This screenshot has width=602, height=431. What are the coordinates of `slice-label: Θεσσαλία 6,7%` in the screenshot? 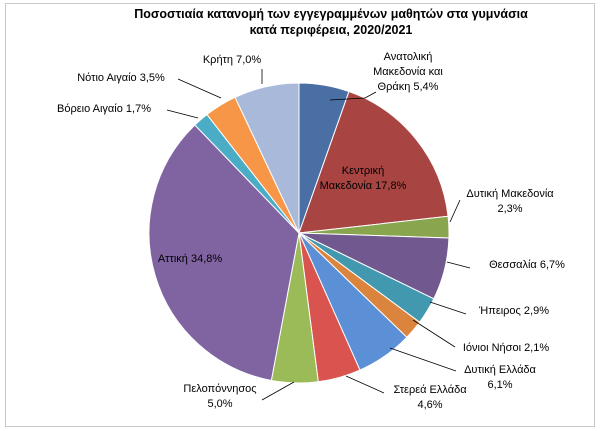 It's located at (527, 265).